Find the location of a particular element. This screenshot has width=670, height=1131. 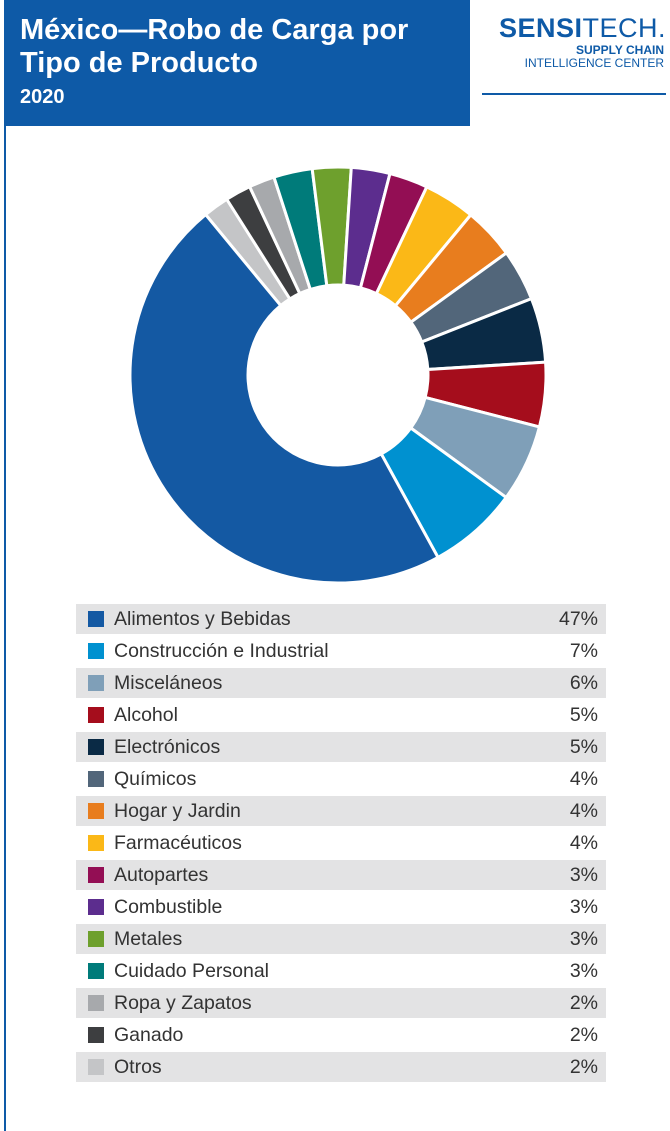

legend-label: Combustible is located at coordinates (168, 906).